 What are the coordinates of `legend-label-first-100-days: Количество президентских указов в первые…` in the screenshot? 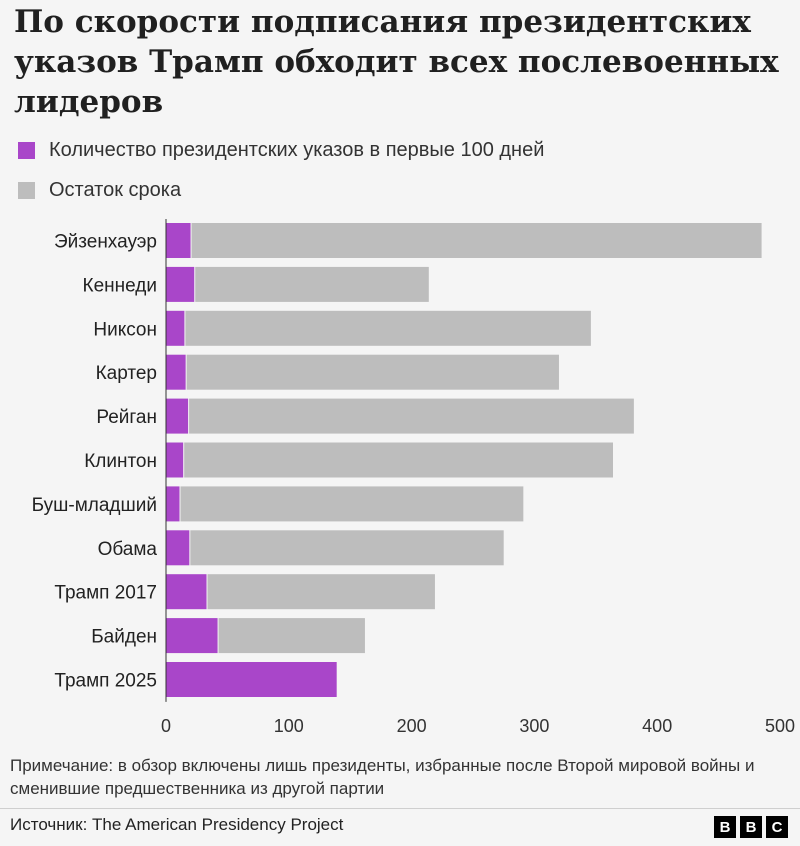 It's located at (297, 149).